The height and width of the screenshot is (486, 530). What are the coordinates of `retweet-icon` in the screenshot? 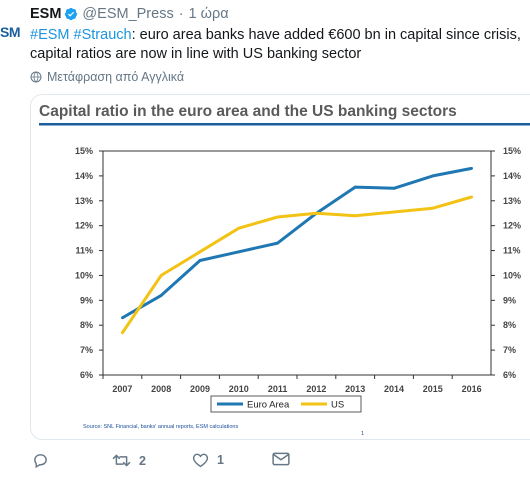 It's located at (121, 460).